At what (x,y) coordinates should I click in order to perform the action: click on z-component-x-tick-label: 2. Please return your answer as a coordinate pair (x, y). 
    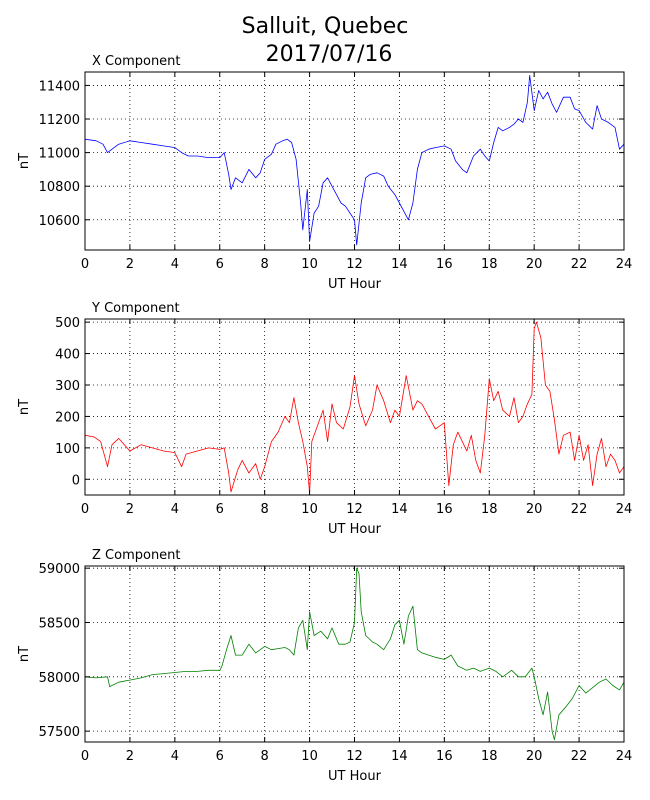
    Looking at the image, I should click on (130, 756).